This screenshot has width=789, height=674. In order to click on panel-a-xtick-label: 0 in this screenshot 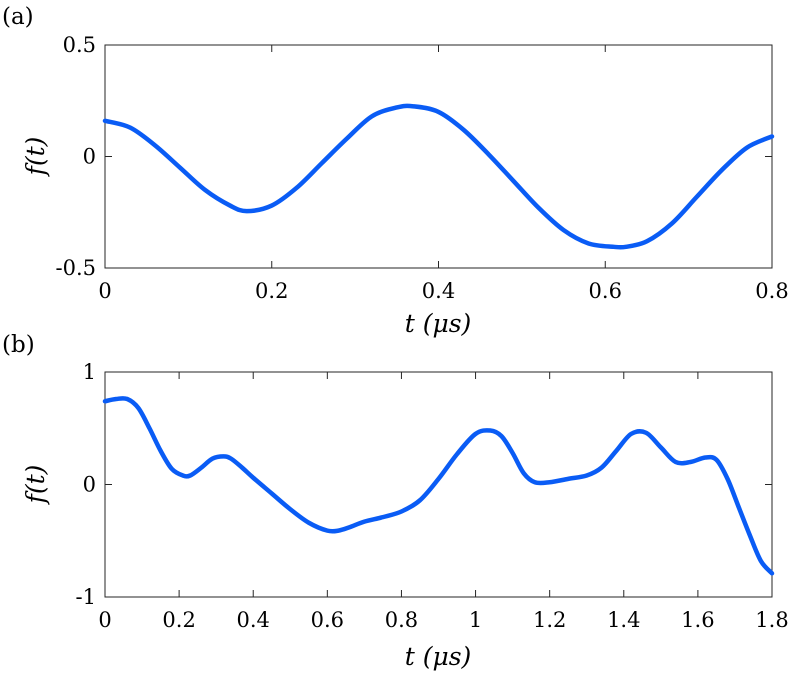, I will do `click(104, 291)`.